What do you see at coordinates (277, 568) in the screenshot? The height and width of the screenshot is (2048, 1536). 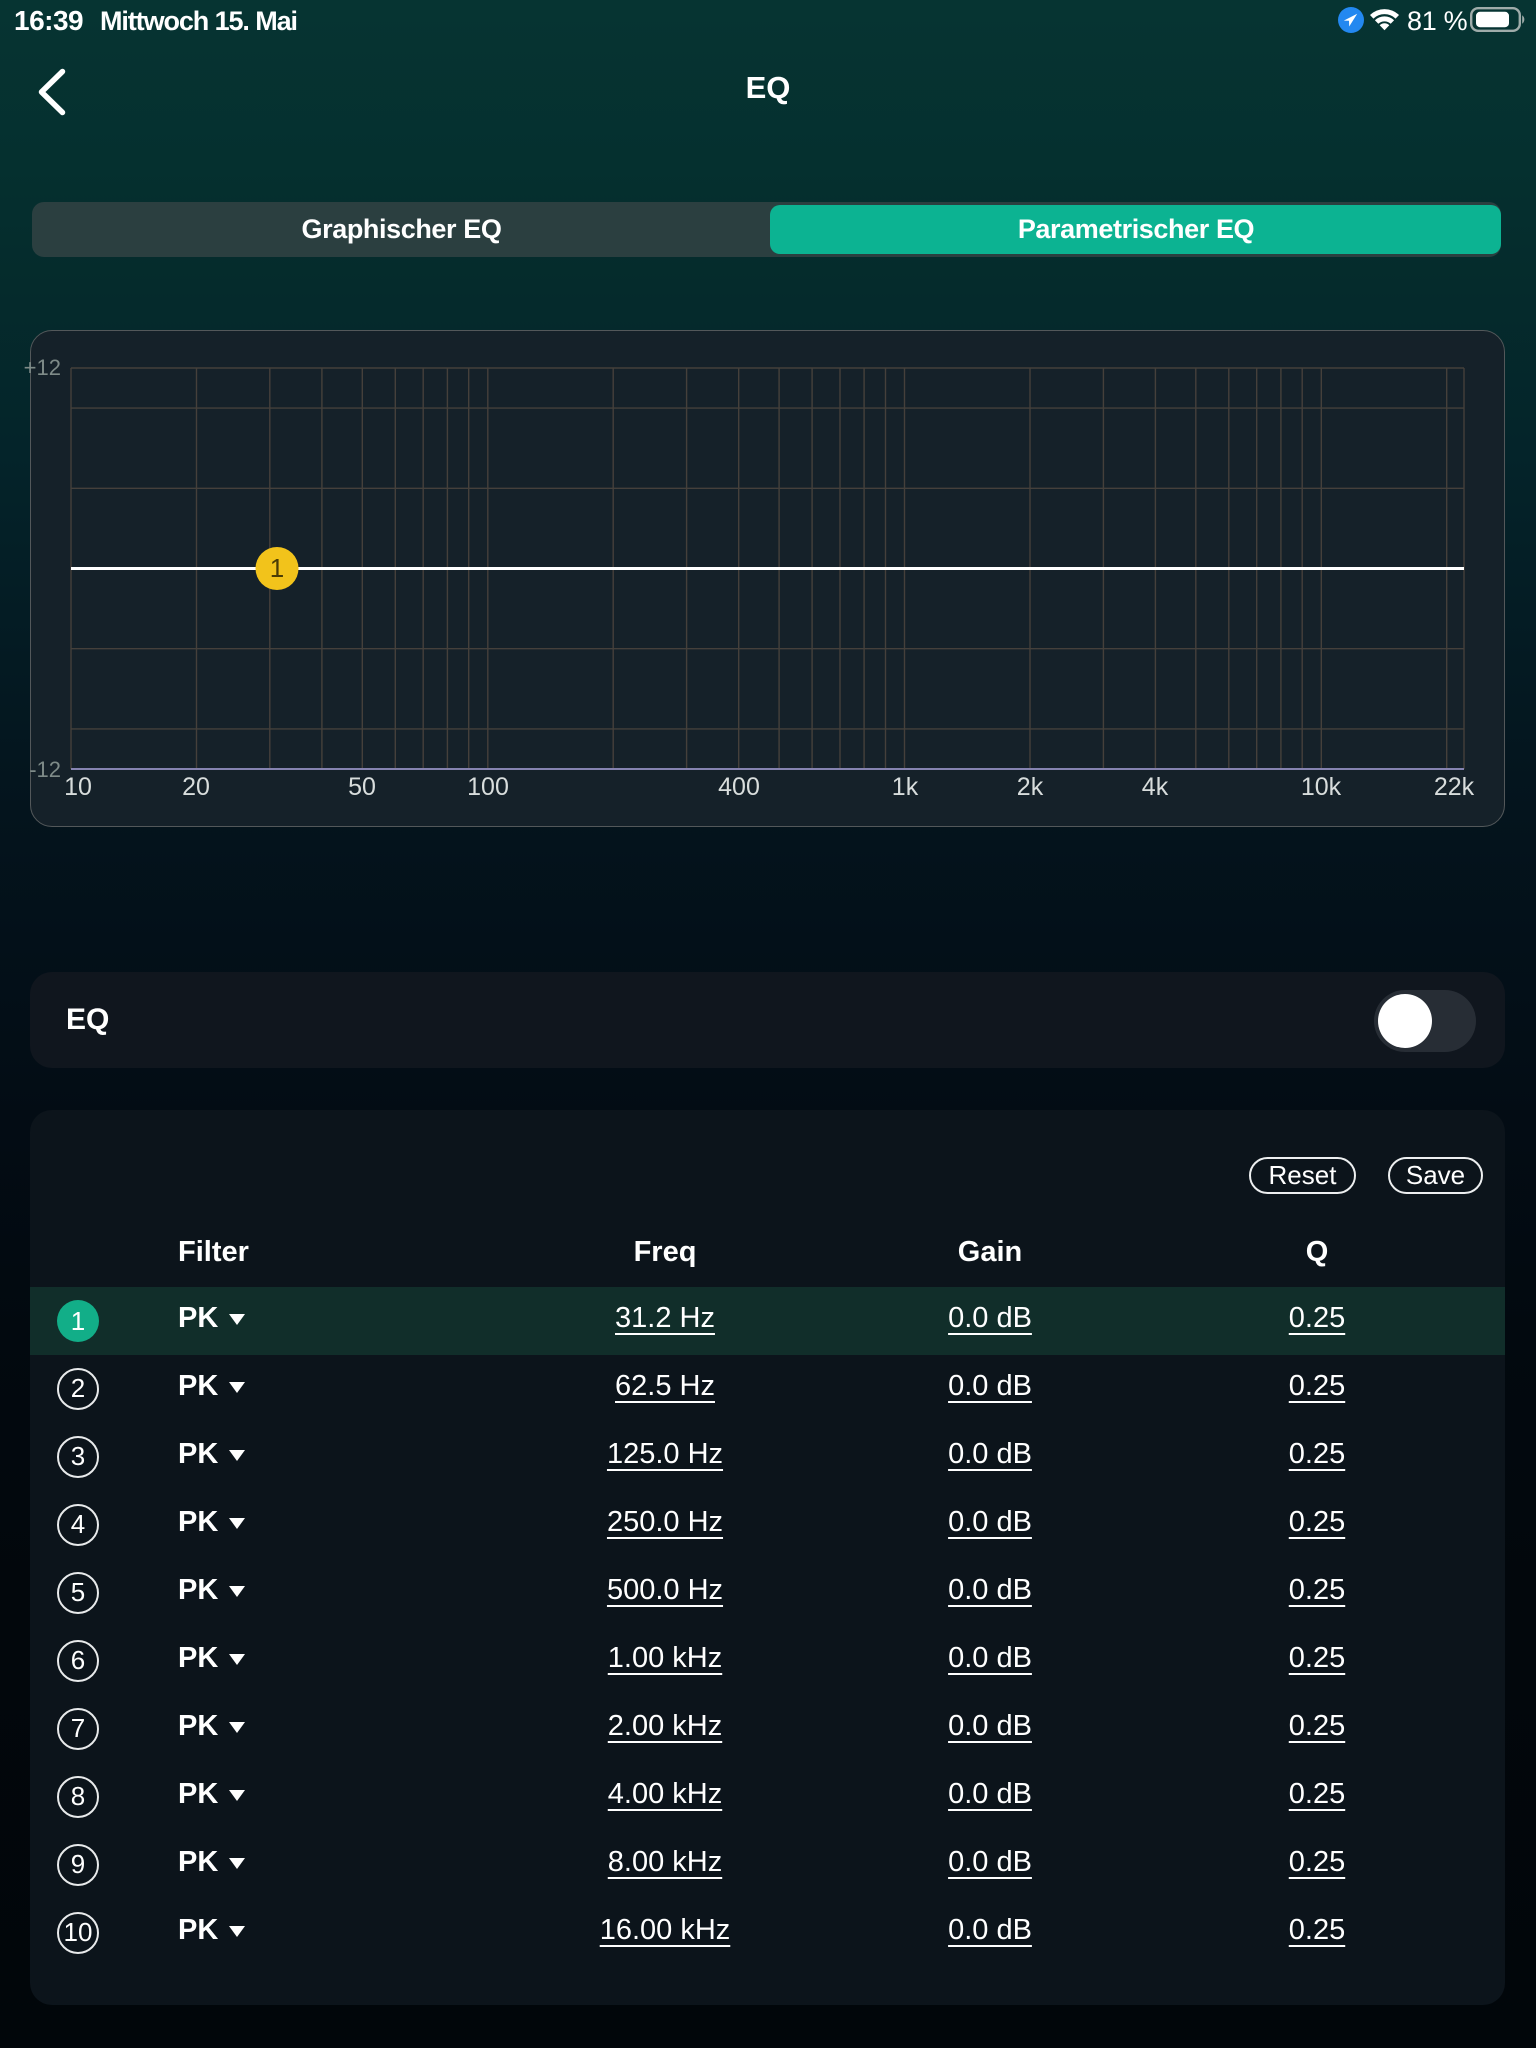 I see `svg-text: 1` at bounding box center [277, 568].